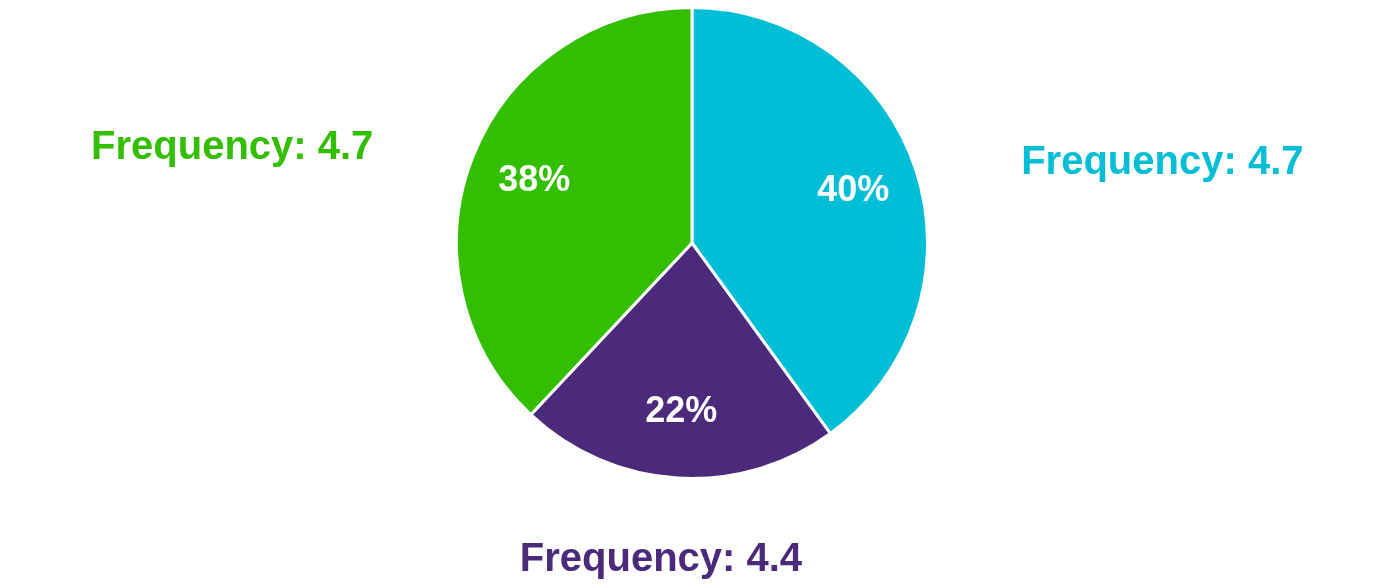  I want to click on data-label: 22%, so click(681, 410).